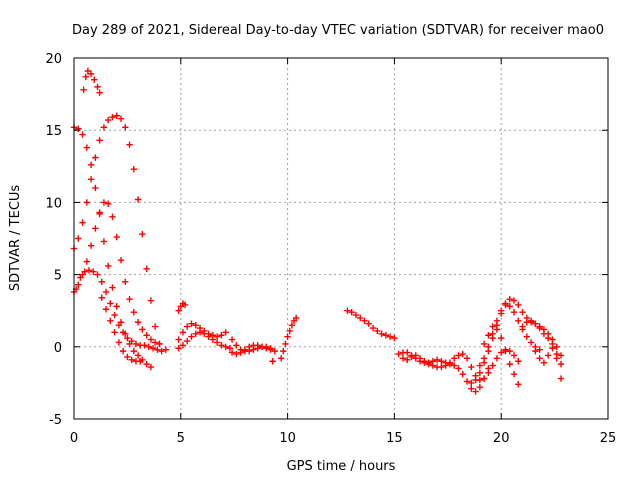 The width and height of the screenshot is (640, 480). I want to click on series-arc-n, so click(371, 324).